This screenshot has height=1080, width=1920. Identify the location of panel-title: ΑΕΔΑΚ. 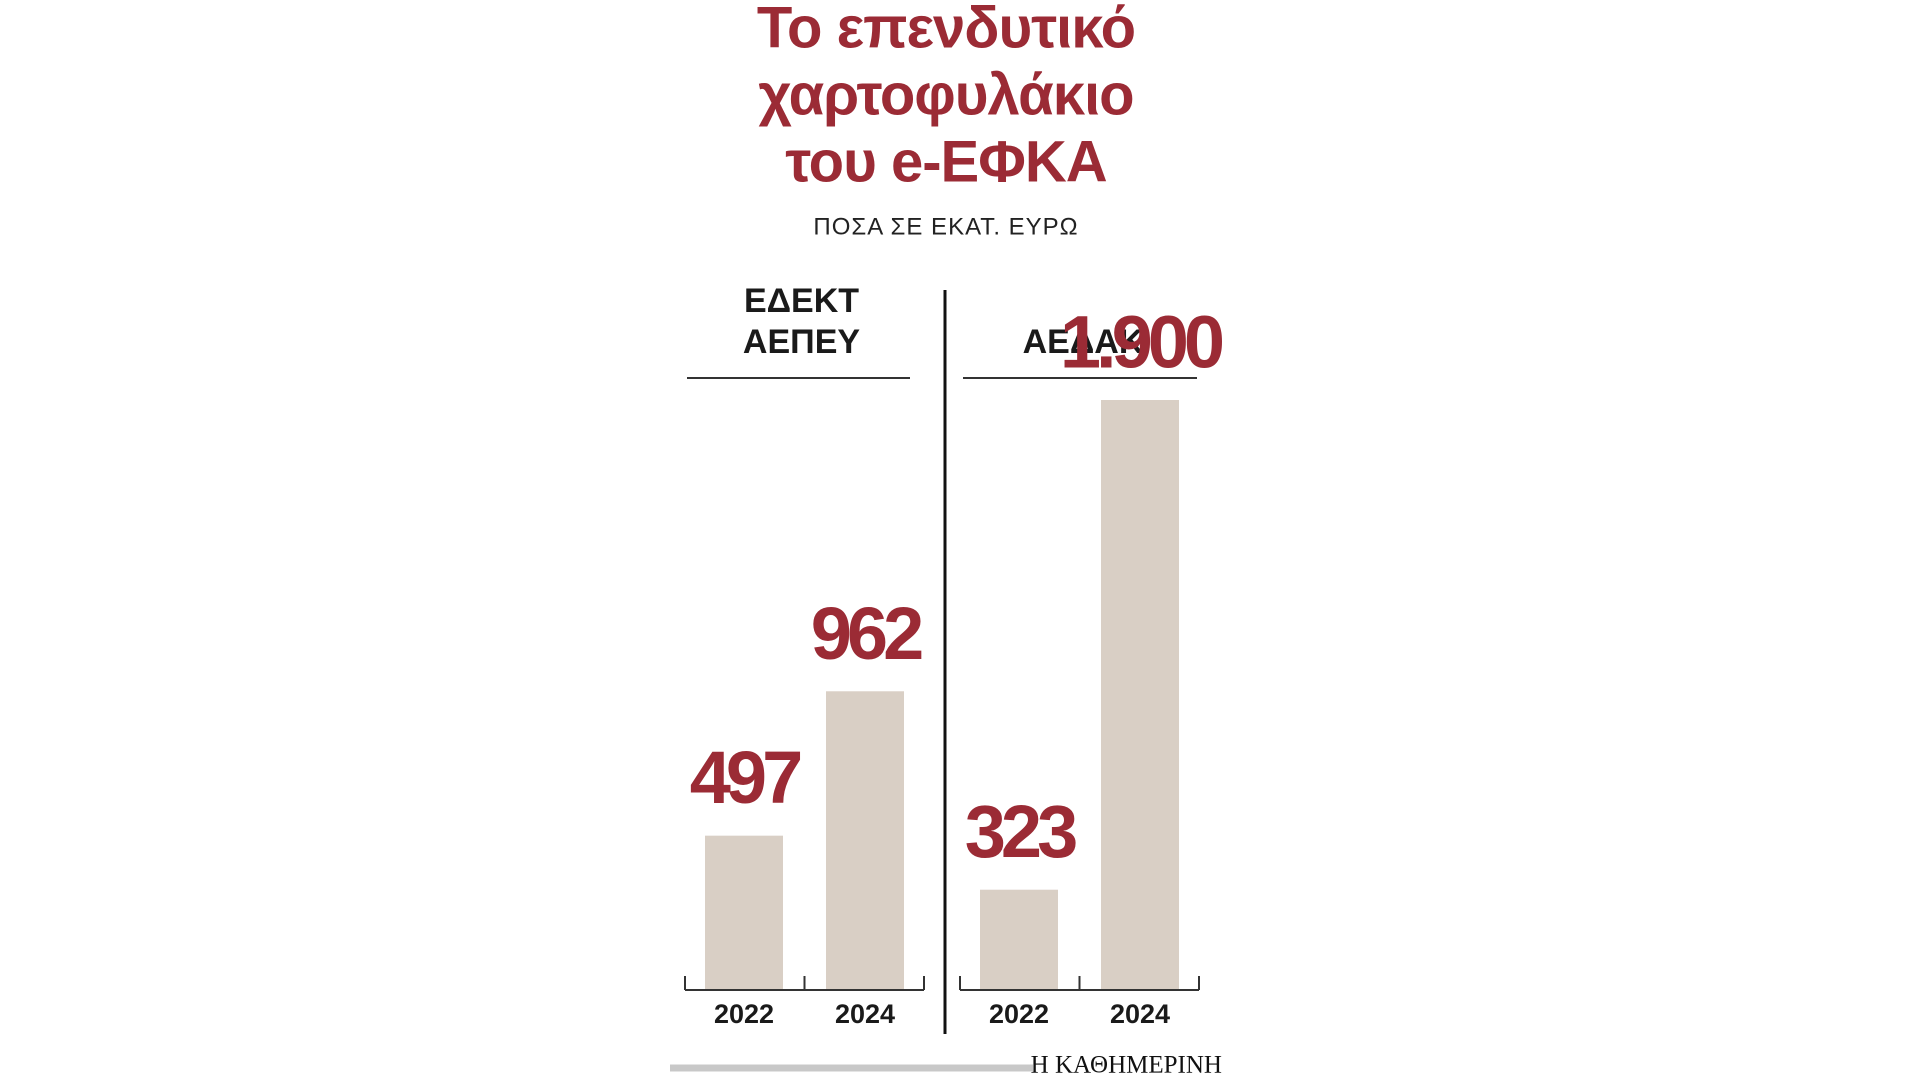
(1083, 342).